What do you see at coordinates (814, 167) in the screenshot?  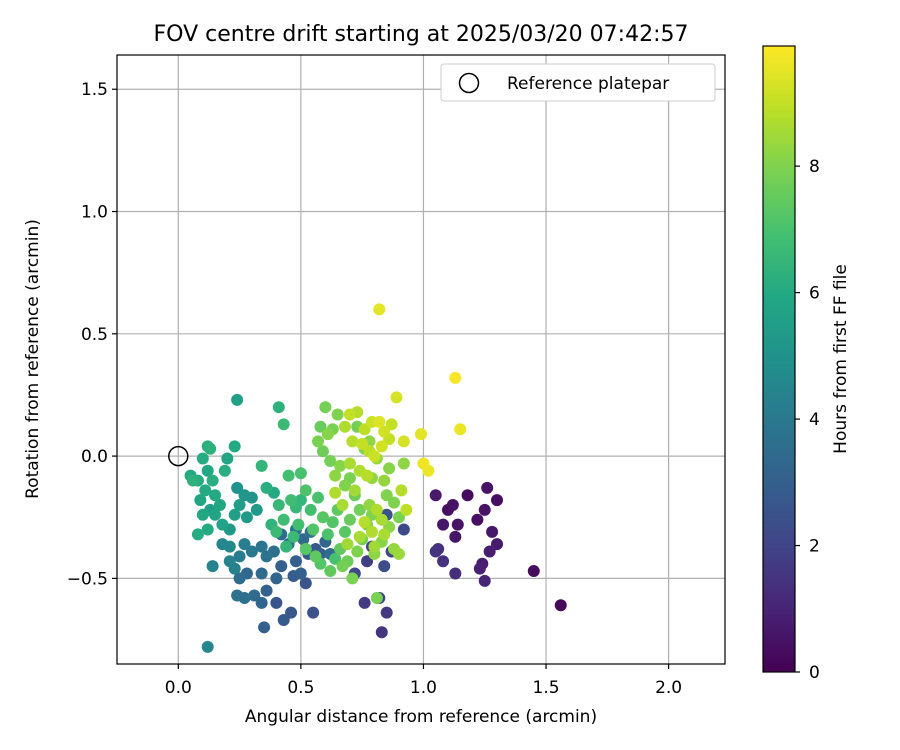 I see `colorbar-tick-label: 8` at bounding box center [814, 167].